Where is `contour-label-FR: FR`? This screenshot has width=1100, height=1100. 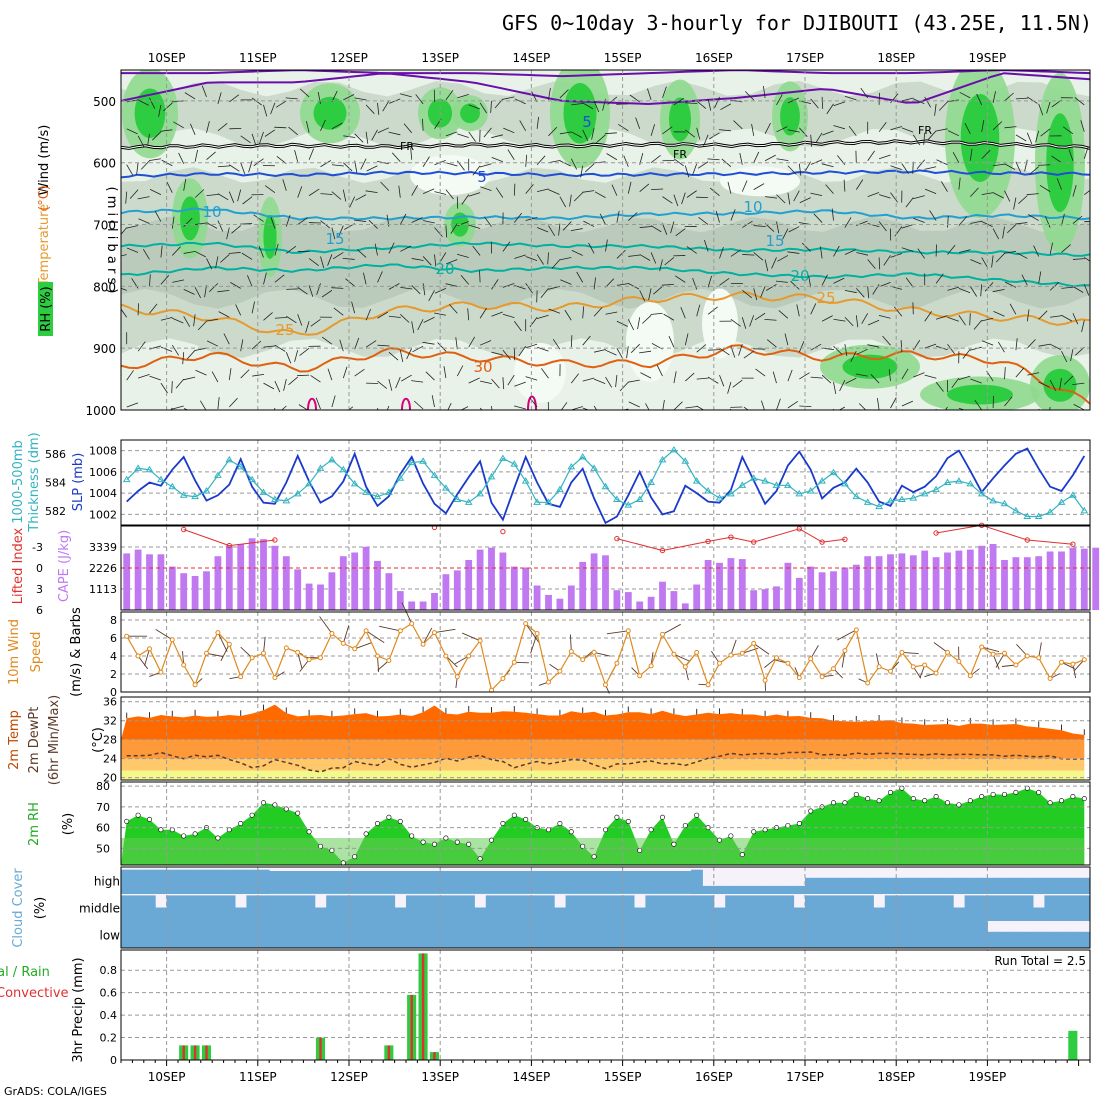 contour-label-FR: FR is located at coordinates (407, 146).